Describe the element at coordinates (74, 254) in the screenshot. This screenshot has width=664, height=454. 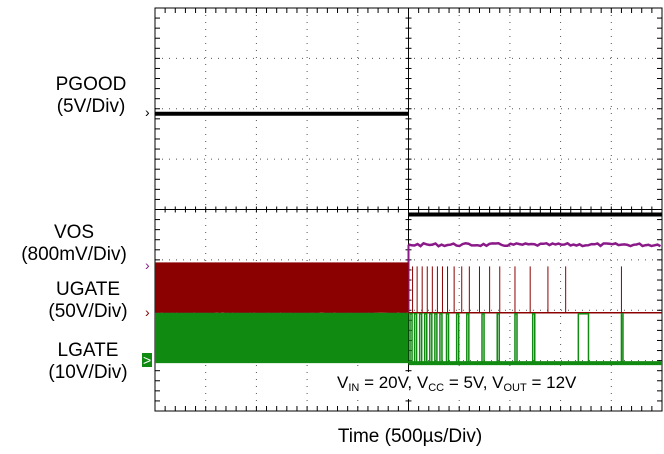
I see `vos-scale: (800mV/Div)` at that location.